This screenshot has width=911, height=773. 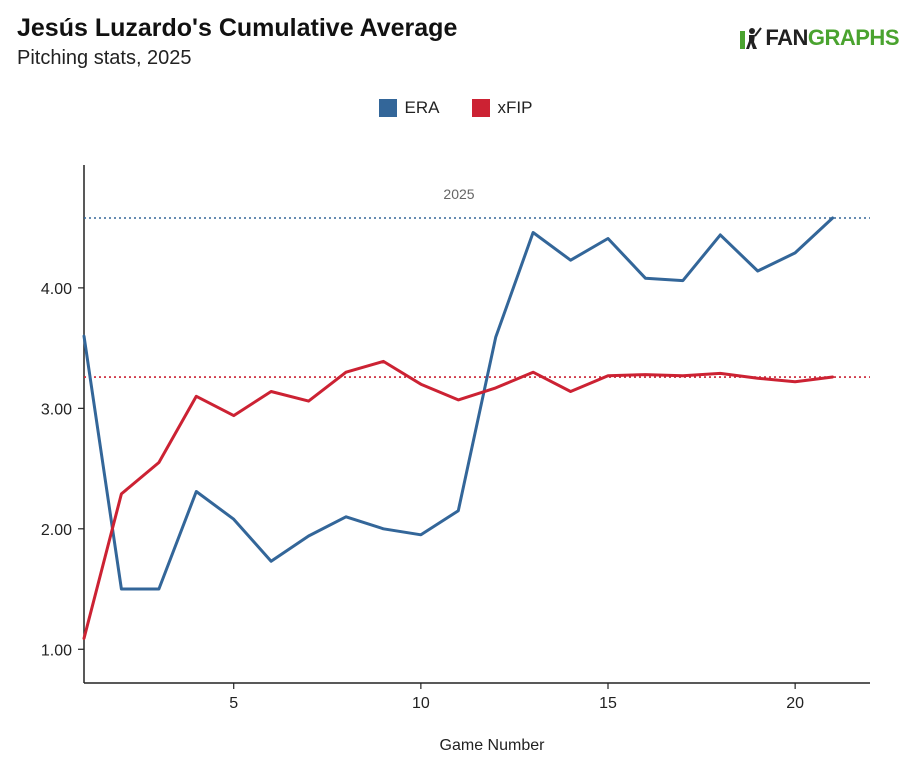 I want to click on y-tick-label: 4.00, so click(x=56, y=289).